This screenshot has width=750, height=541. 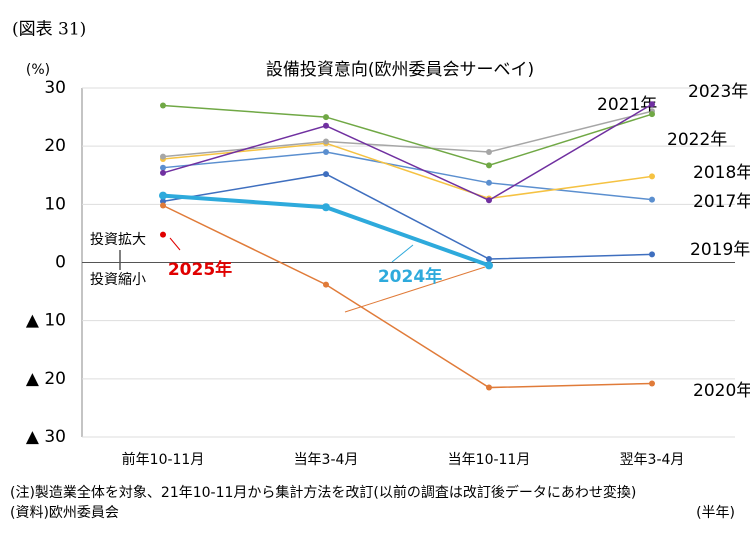 I want to click on series-label: 2018年, so click(x=721, y=173).